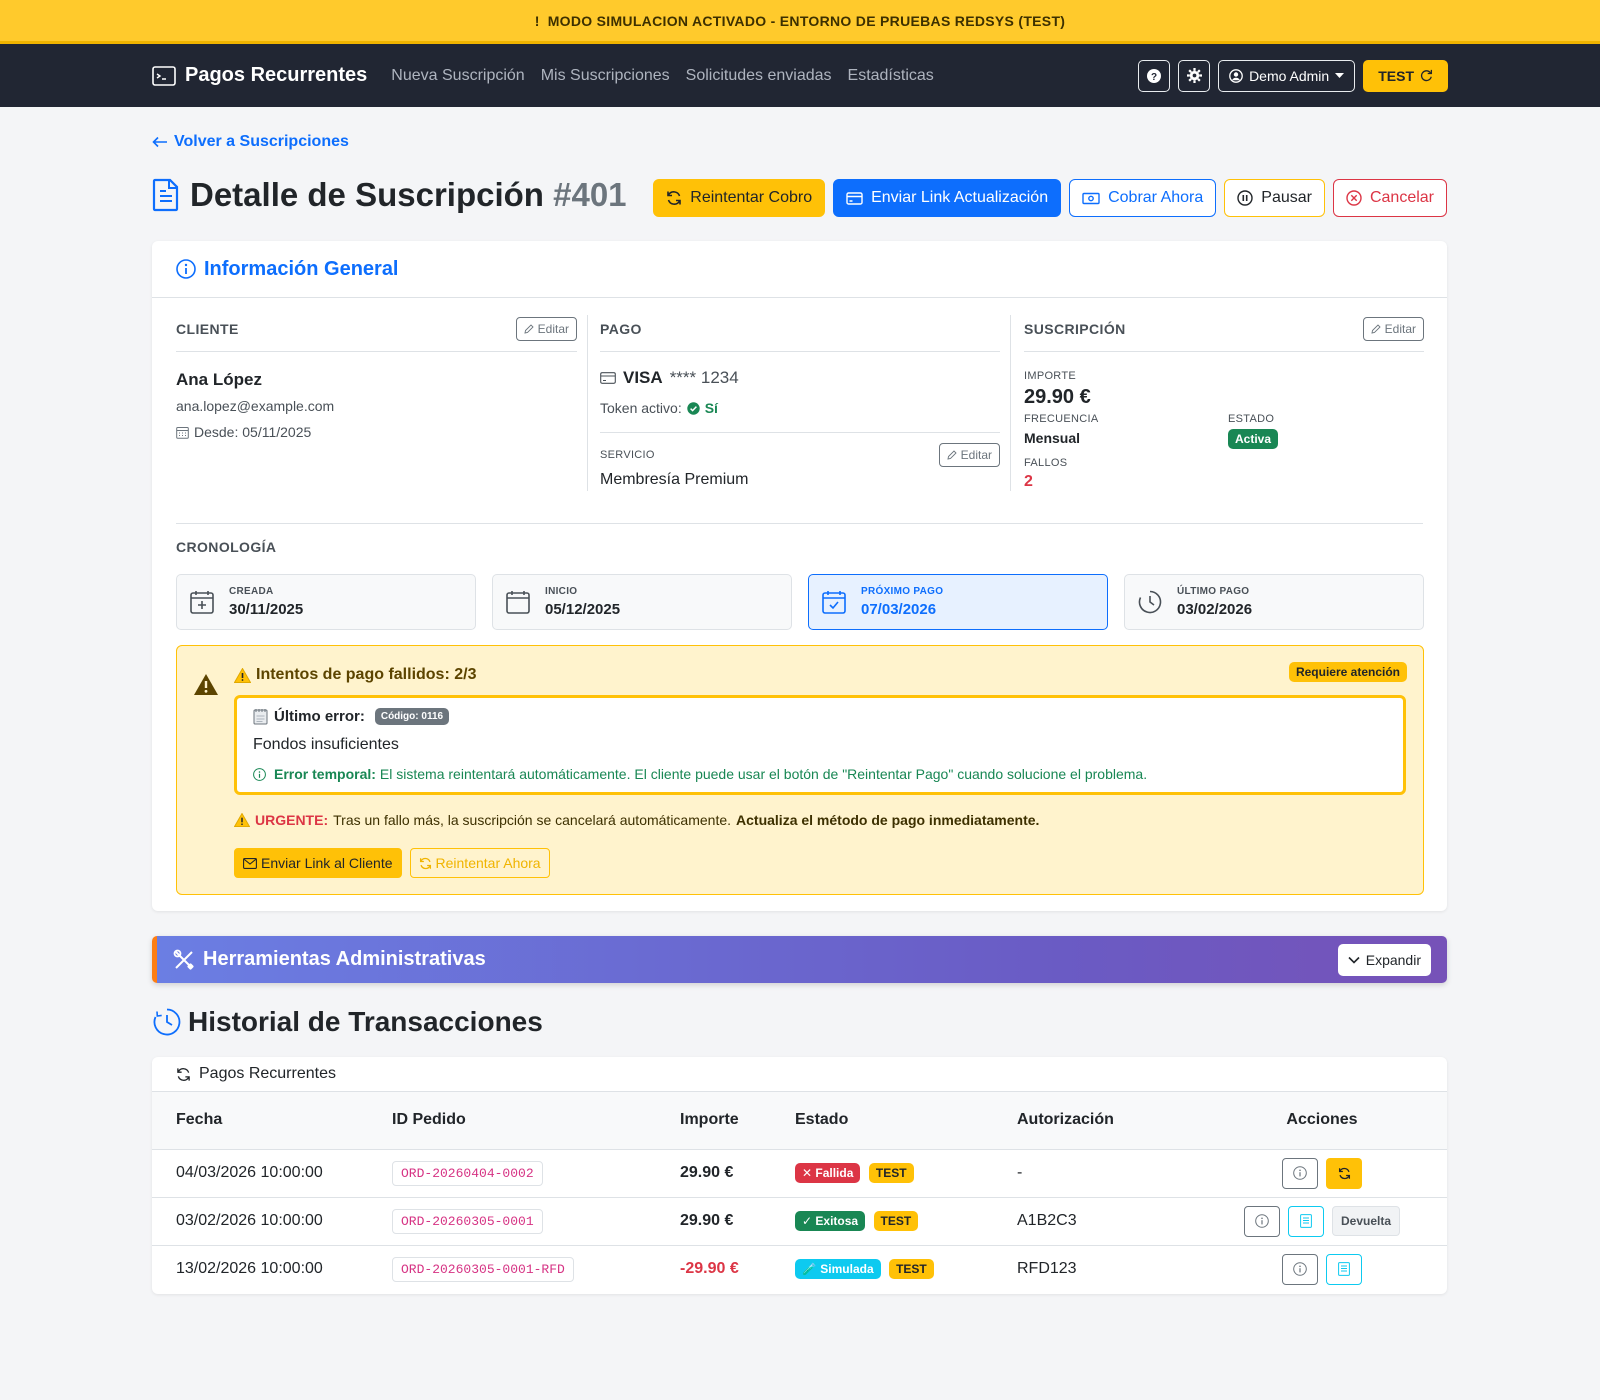 The image size is (1600, 1400). What do you see at coordinates (1215, 609) in the screenshot?
I see `timeline-value: 03/02/2026` at bounding box center [1215, 609].